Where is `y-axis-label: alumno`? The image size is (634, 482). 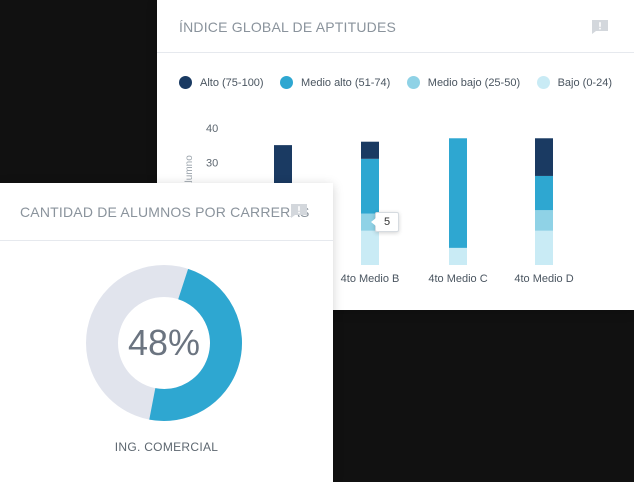 y-axis-label: alumno is located at coordinates (189, 171).